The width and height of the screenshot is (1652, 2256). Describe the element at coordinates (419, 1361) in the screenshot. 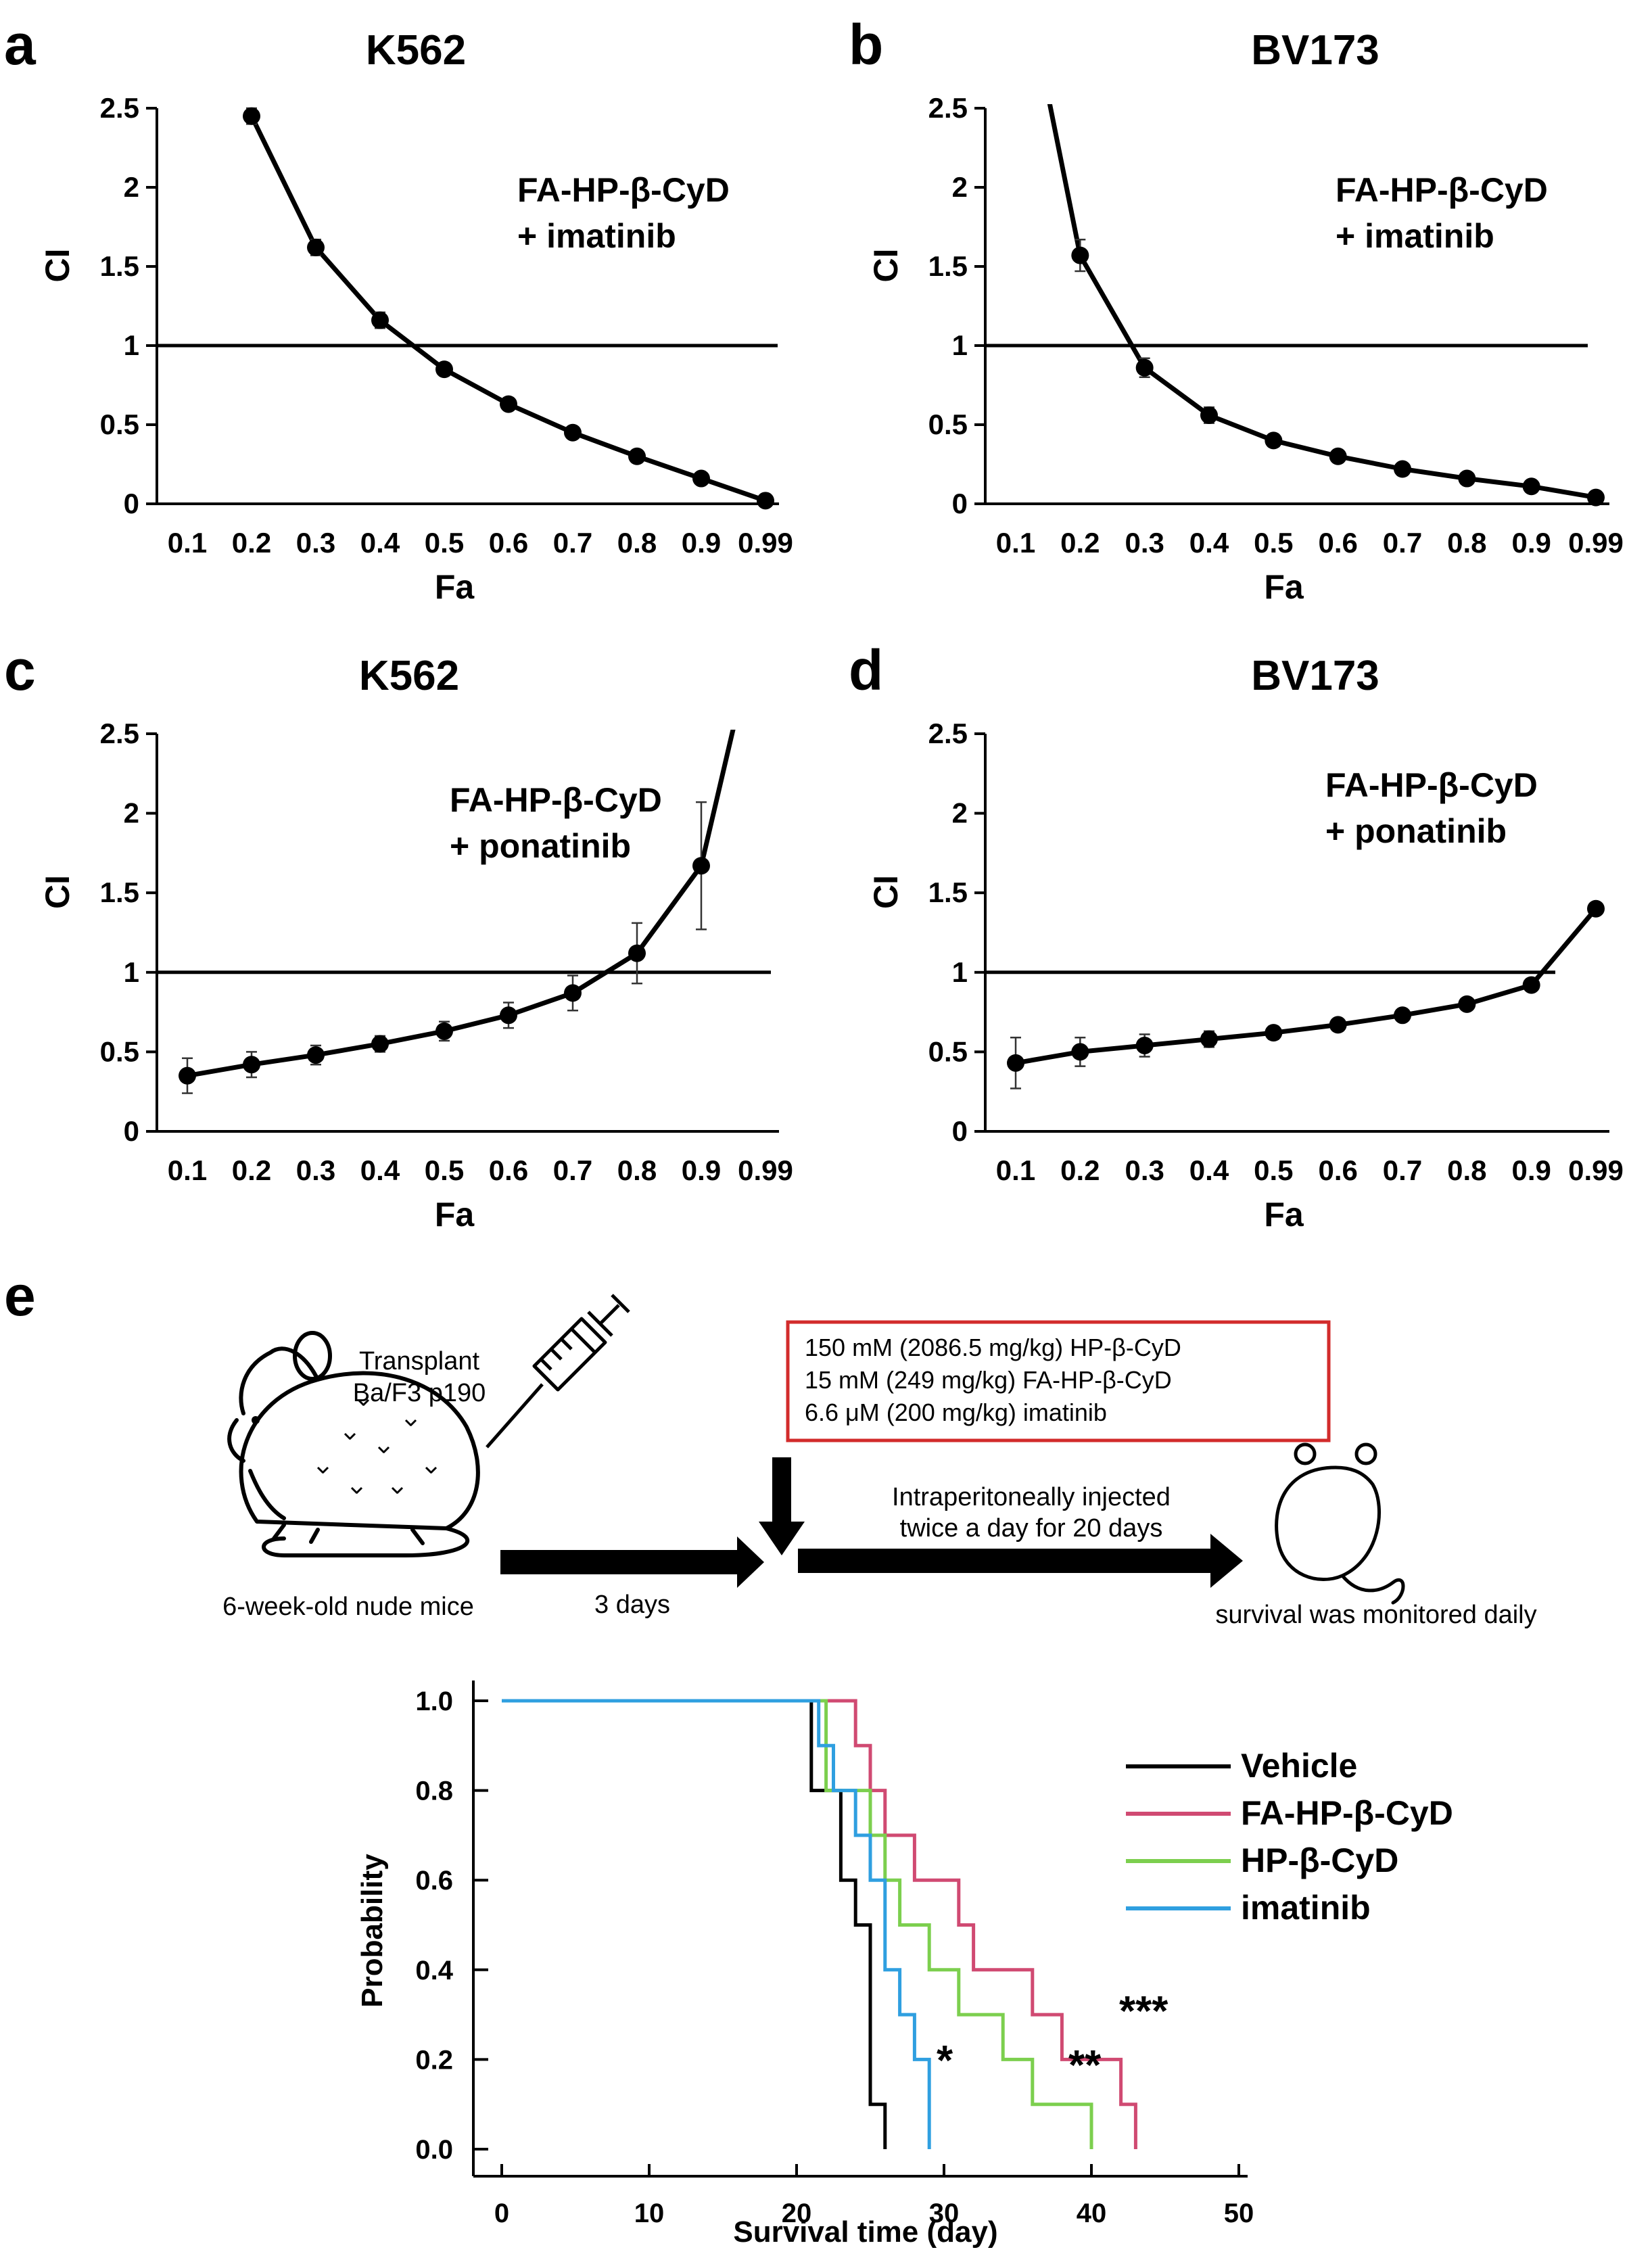

I see `transplant-label-1: Transplant` at that location.